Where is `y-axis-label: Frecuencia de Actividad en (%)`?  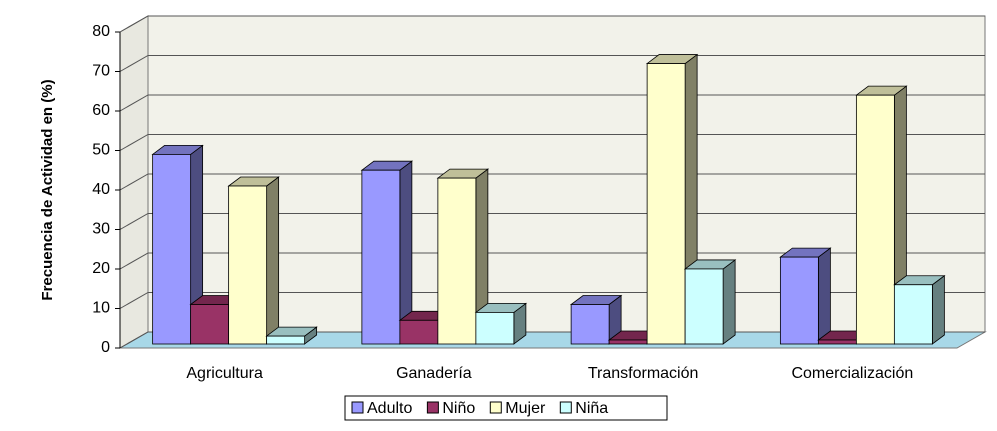 y-axis-label: Frecuencia de Actividad en (%) is located at coordinates (47, 189).